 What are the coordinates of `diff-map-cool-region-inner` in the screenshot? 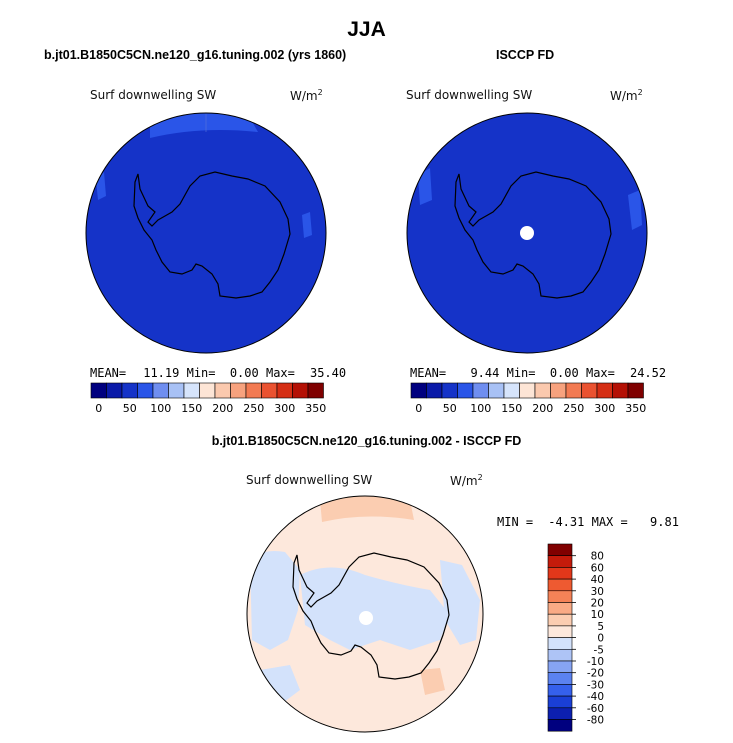 It's located at (375, 608).